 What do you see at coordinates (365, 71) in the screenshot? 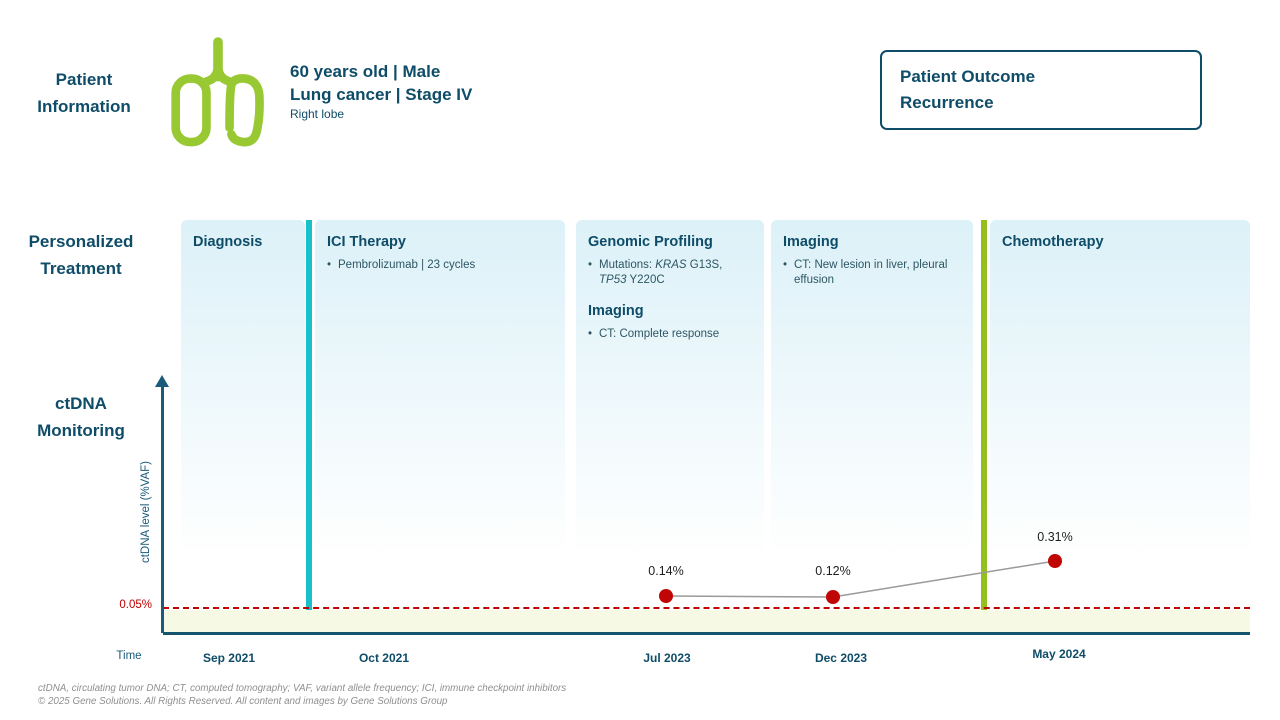
I see `patient-age-sex: 60 years old | Male` at bounding box center [365, 71].